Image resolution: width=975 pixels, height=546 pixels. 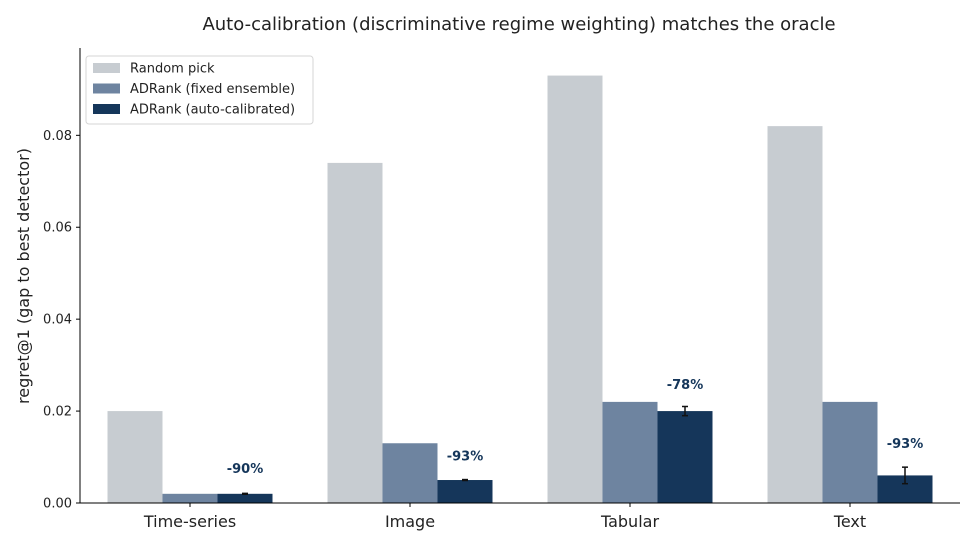 What do you see at coordinates (245, 494) in the screenshot?
I see `error-bar-time-series` at bounding box center [245, 494].